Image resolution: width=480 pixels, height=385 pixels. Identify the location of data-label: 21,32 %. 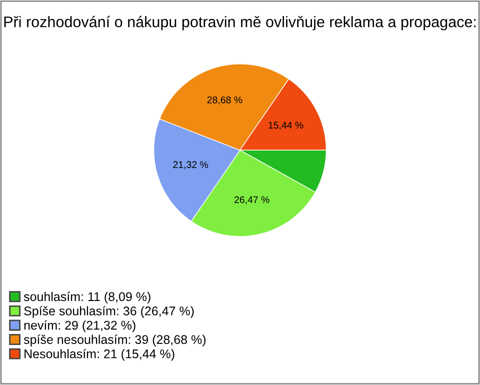
(190, 165).